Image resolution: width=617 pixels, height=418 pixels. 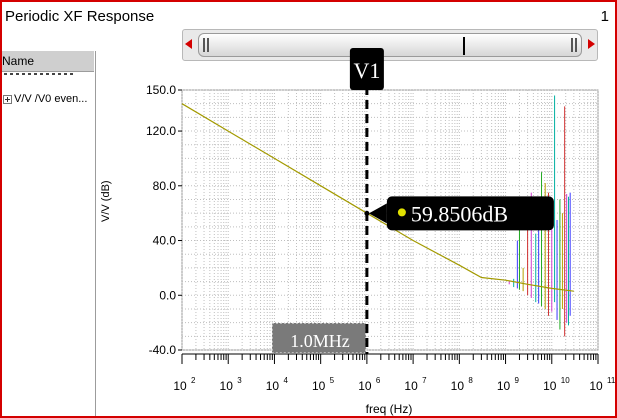 I want to click on sidebar-divider, so click(x=95, y=233).